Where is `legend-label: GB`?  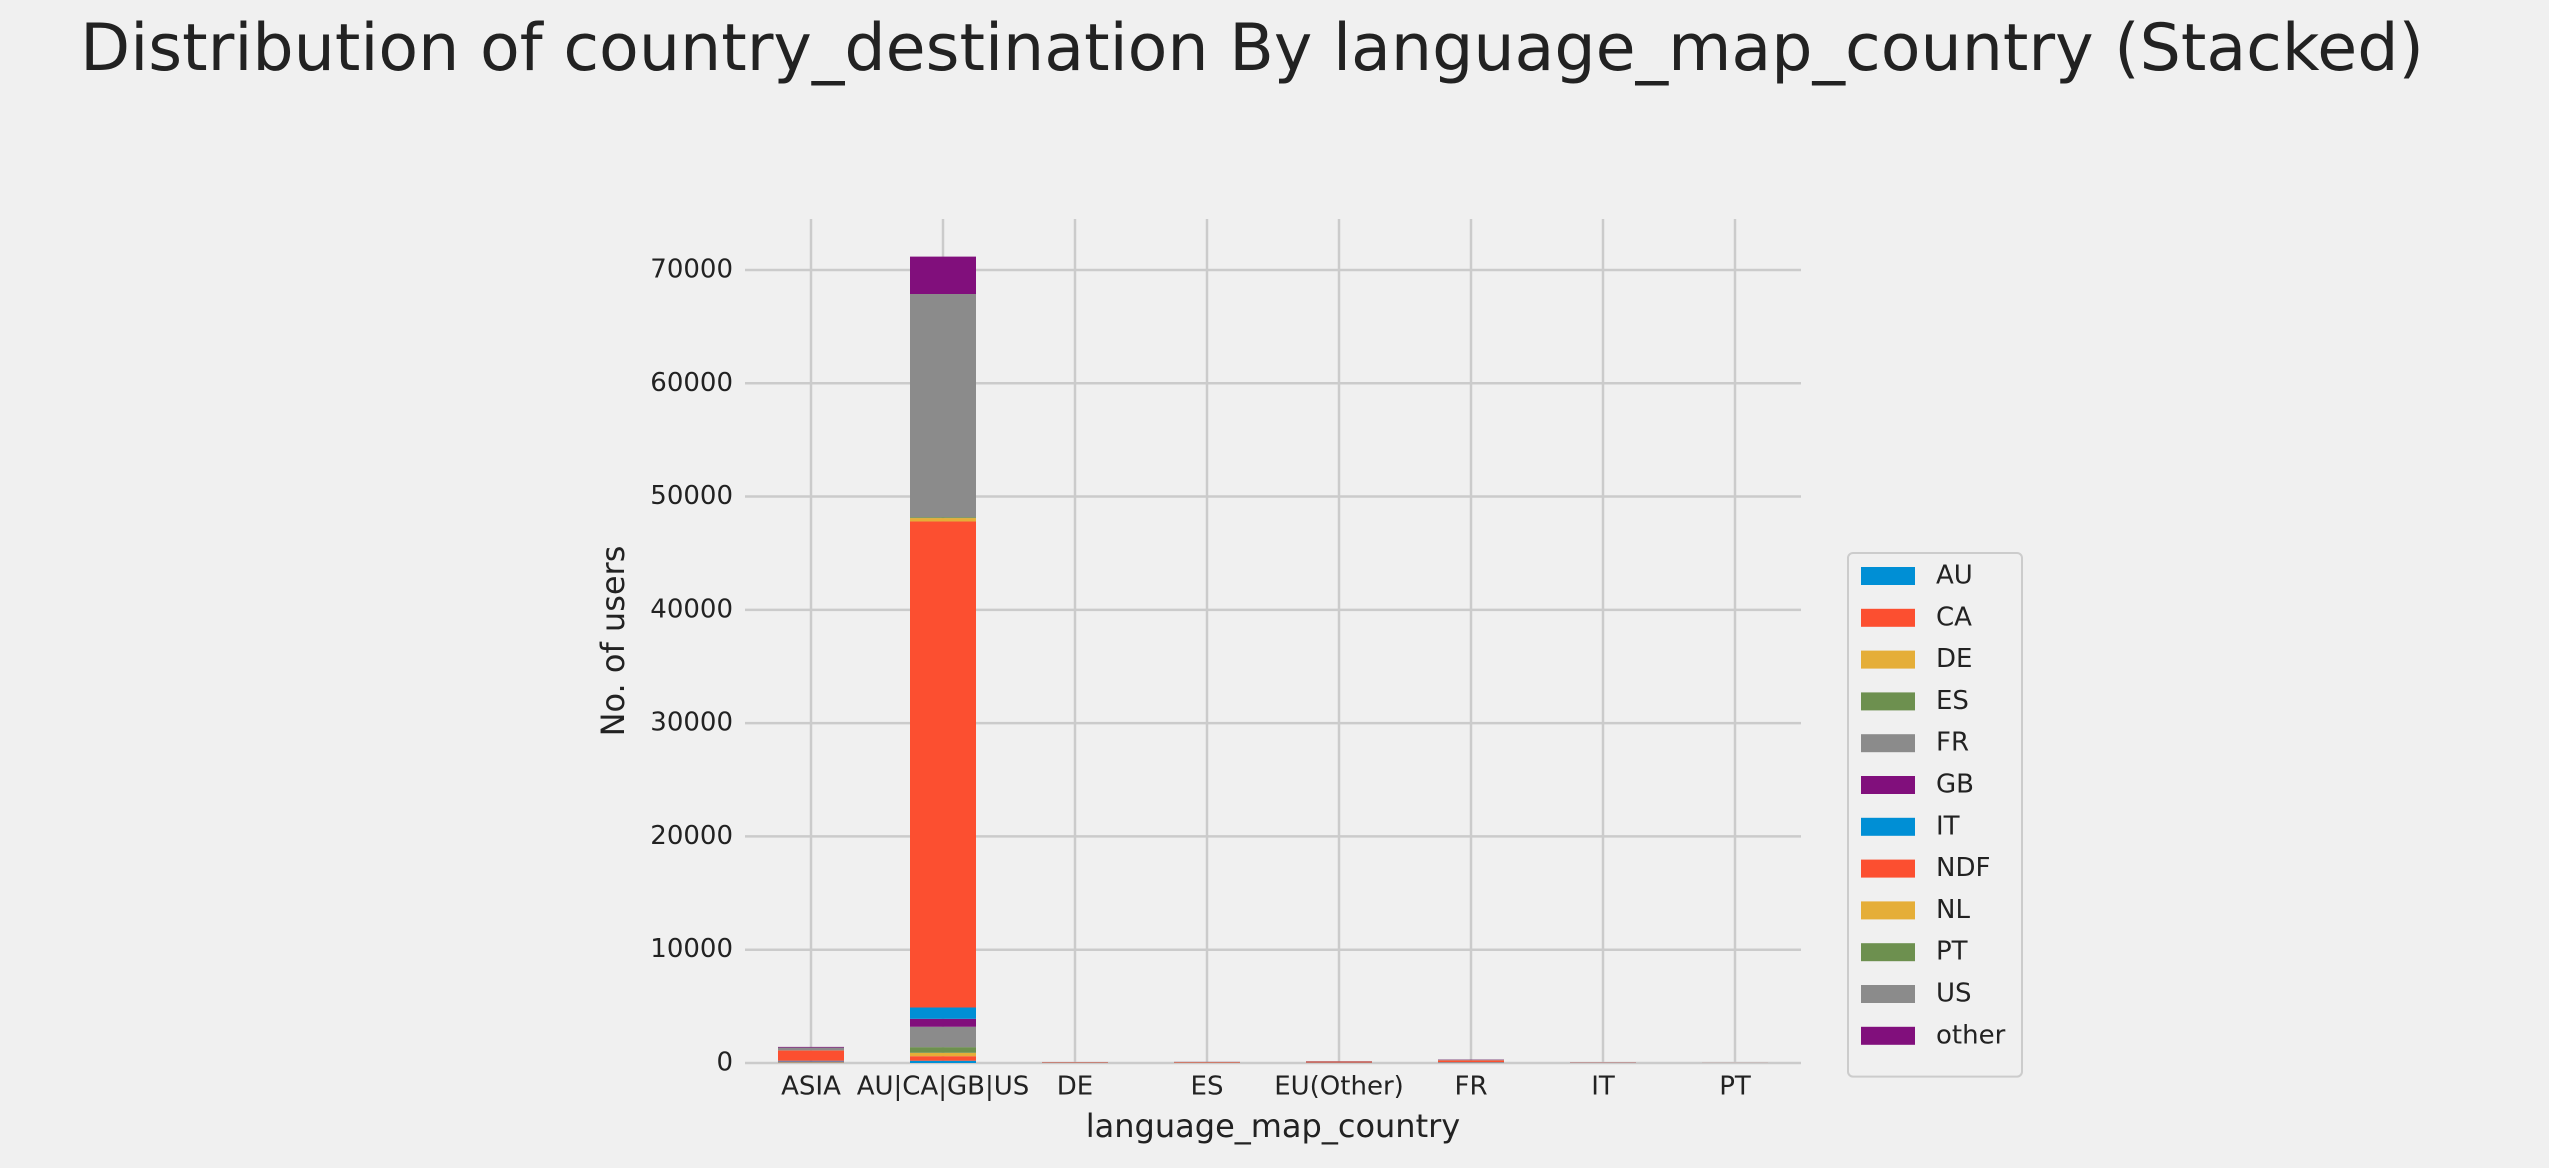 legend-label: GB is located at coordinates (1955, 785).